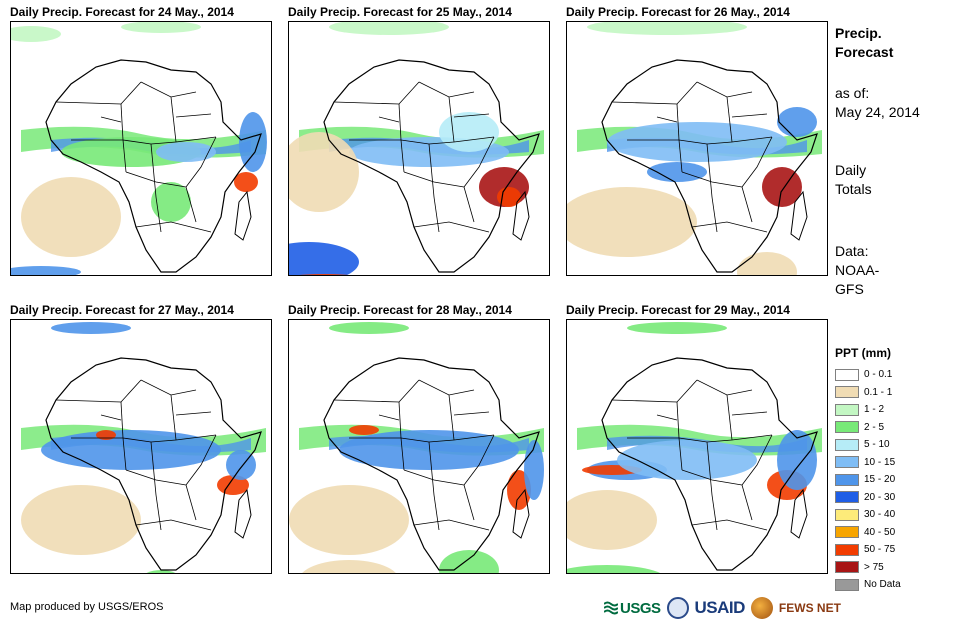  What do you see at coordinates (877, 112) in the screenshot?
I see `as-of-date: May 24, 2014` at bounding box center [877, 112].